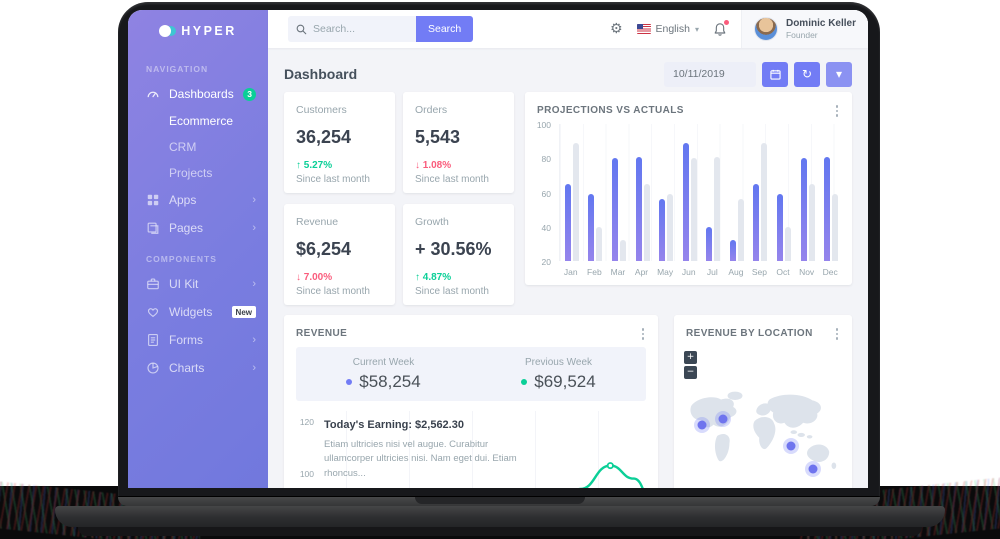 This screenshot has height=539, width=1000. Describe the element at coordinates (594, 272) in the screenshot. I see `x-tick-label: Feb` at that location.